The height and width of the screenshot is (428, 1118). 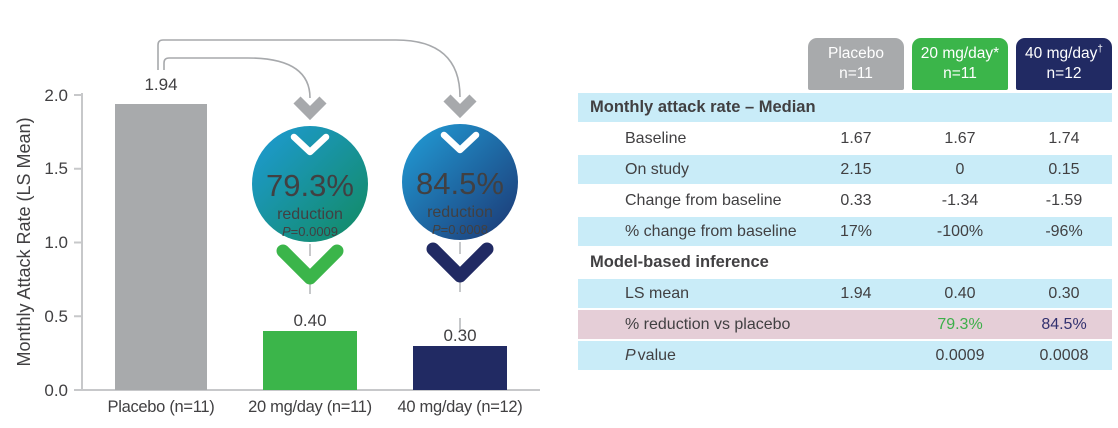 I want to click on reduction-badge-20mg, so click(x=310, y=184).